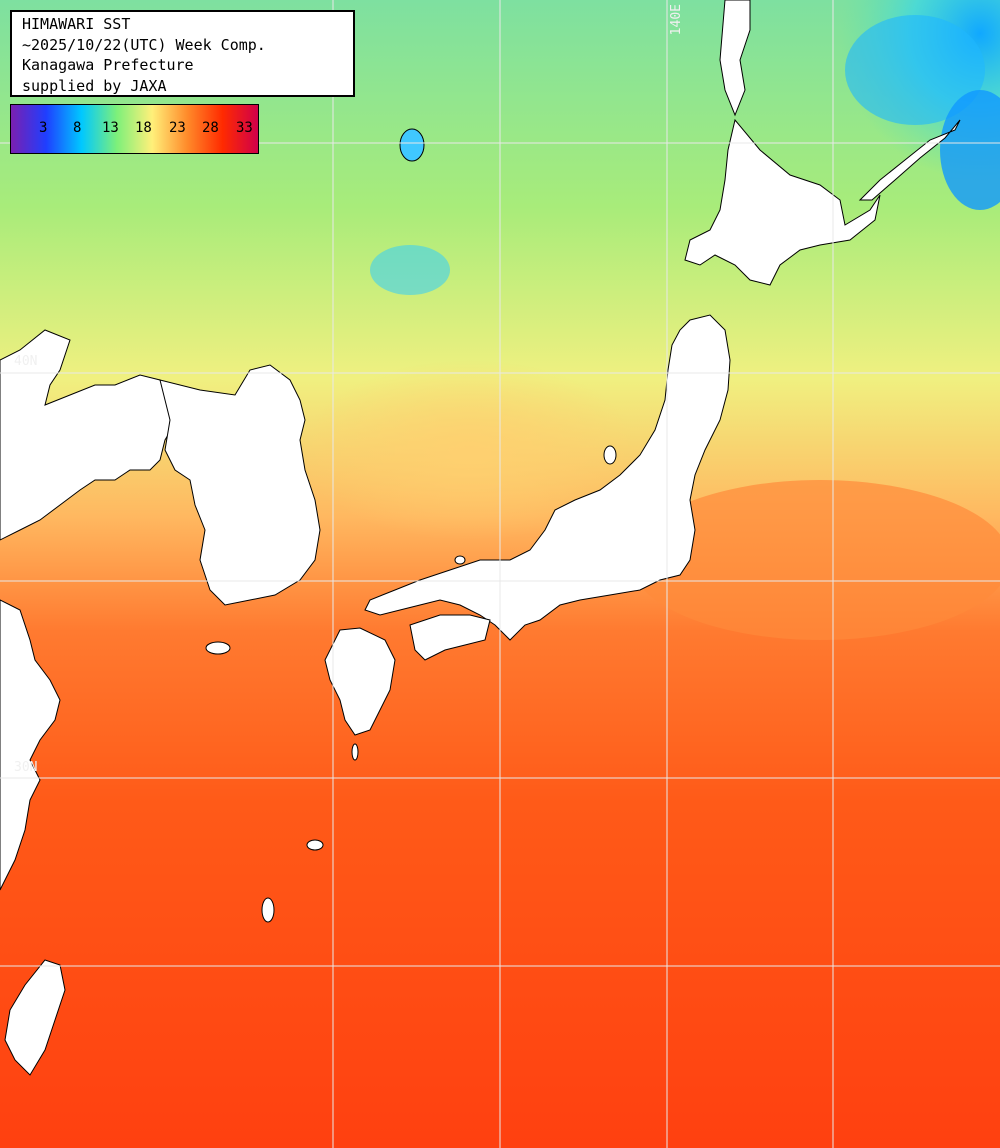 Image resolution: width=1000 pixels, height=1148 pixels. Describe the element at coordinates (355, 752) in the screenshot. I see `island-tanegashima` at that location.